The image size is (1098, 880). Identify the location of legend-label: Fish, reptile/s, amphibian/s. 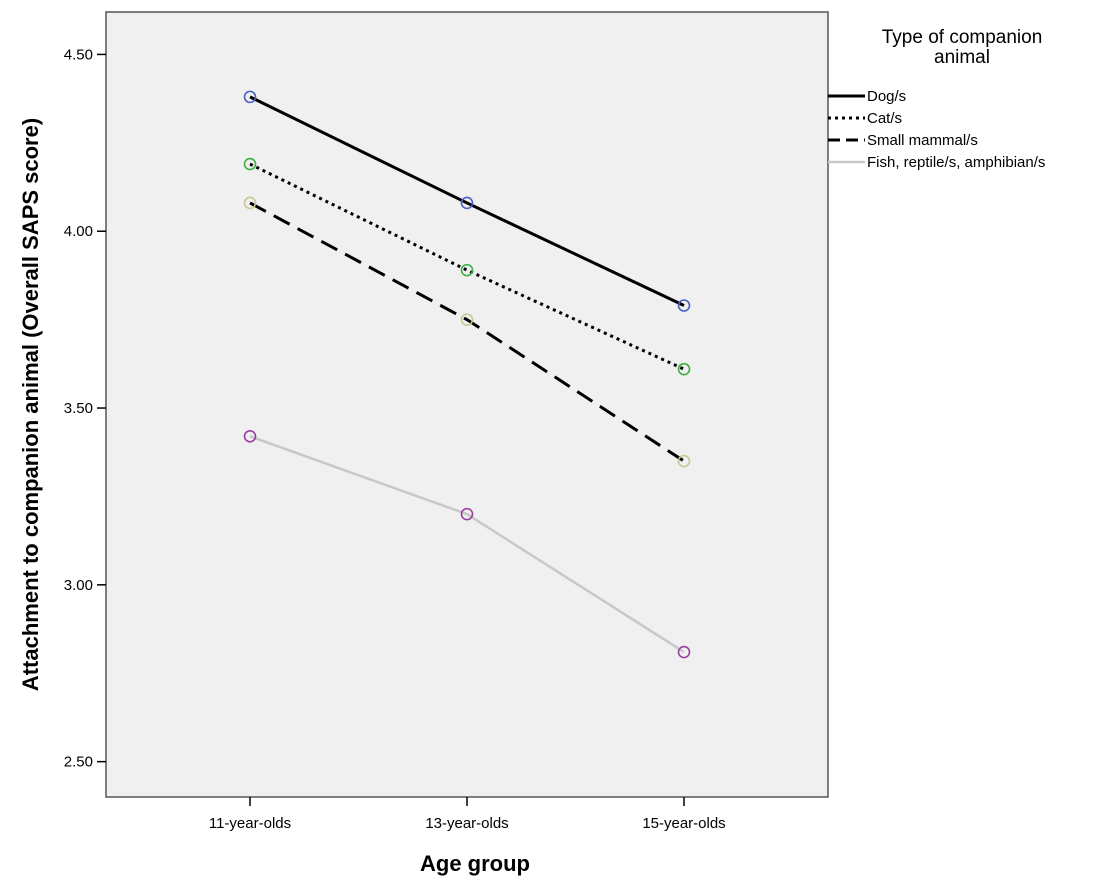
(956, 162).